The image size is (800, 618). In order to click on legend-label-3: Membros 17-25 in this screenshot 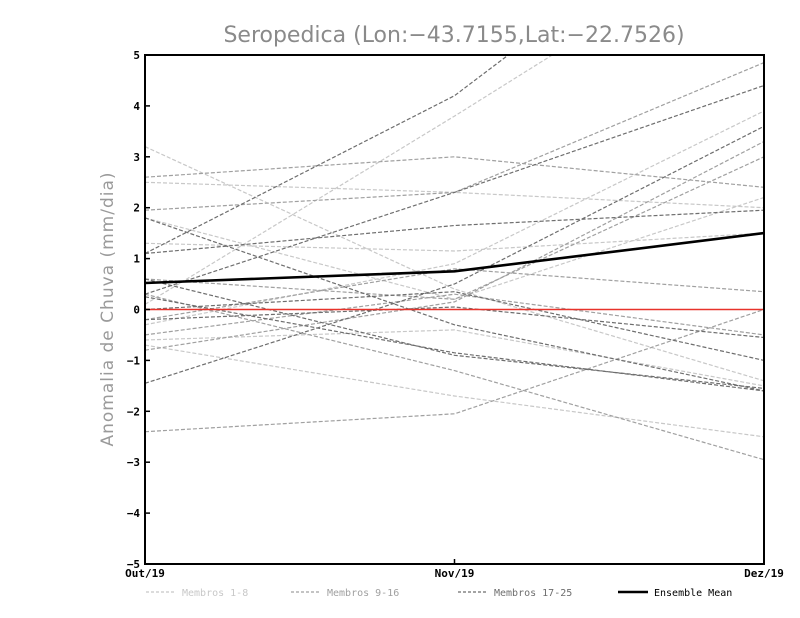, I will do `click(533, 593)`.